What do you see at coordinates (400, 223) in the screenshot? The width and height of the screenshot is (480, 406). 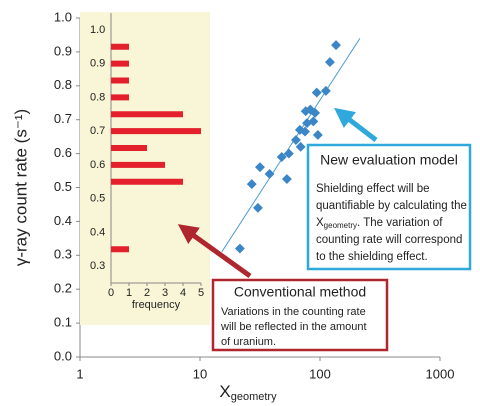 I see `annotation-text: . The variation of` at bounding box center [400, 223].